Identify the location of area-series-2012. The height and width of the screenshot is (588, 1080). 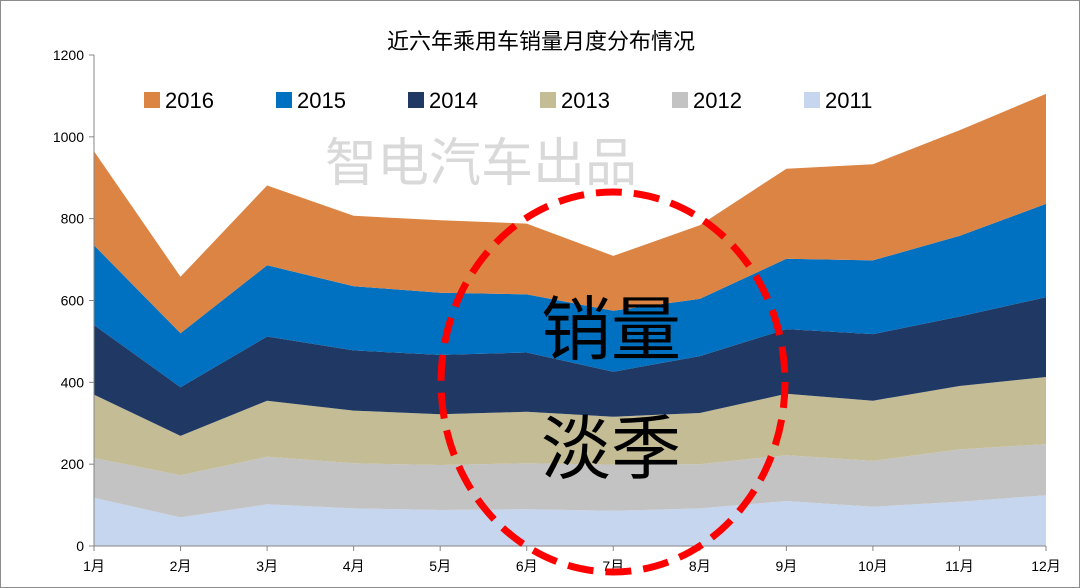
(570, 481).